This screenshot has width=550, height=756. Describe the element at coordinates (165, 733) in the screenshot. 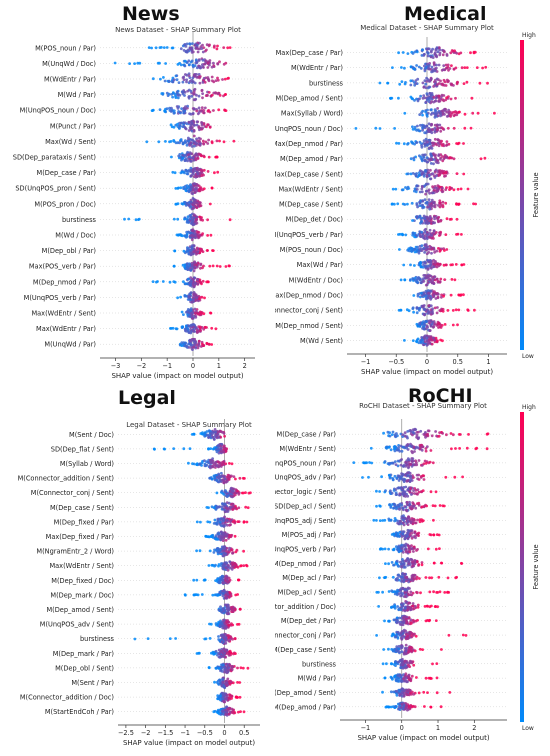

I see `x-tick-label: −1.5` at that location.